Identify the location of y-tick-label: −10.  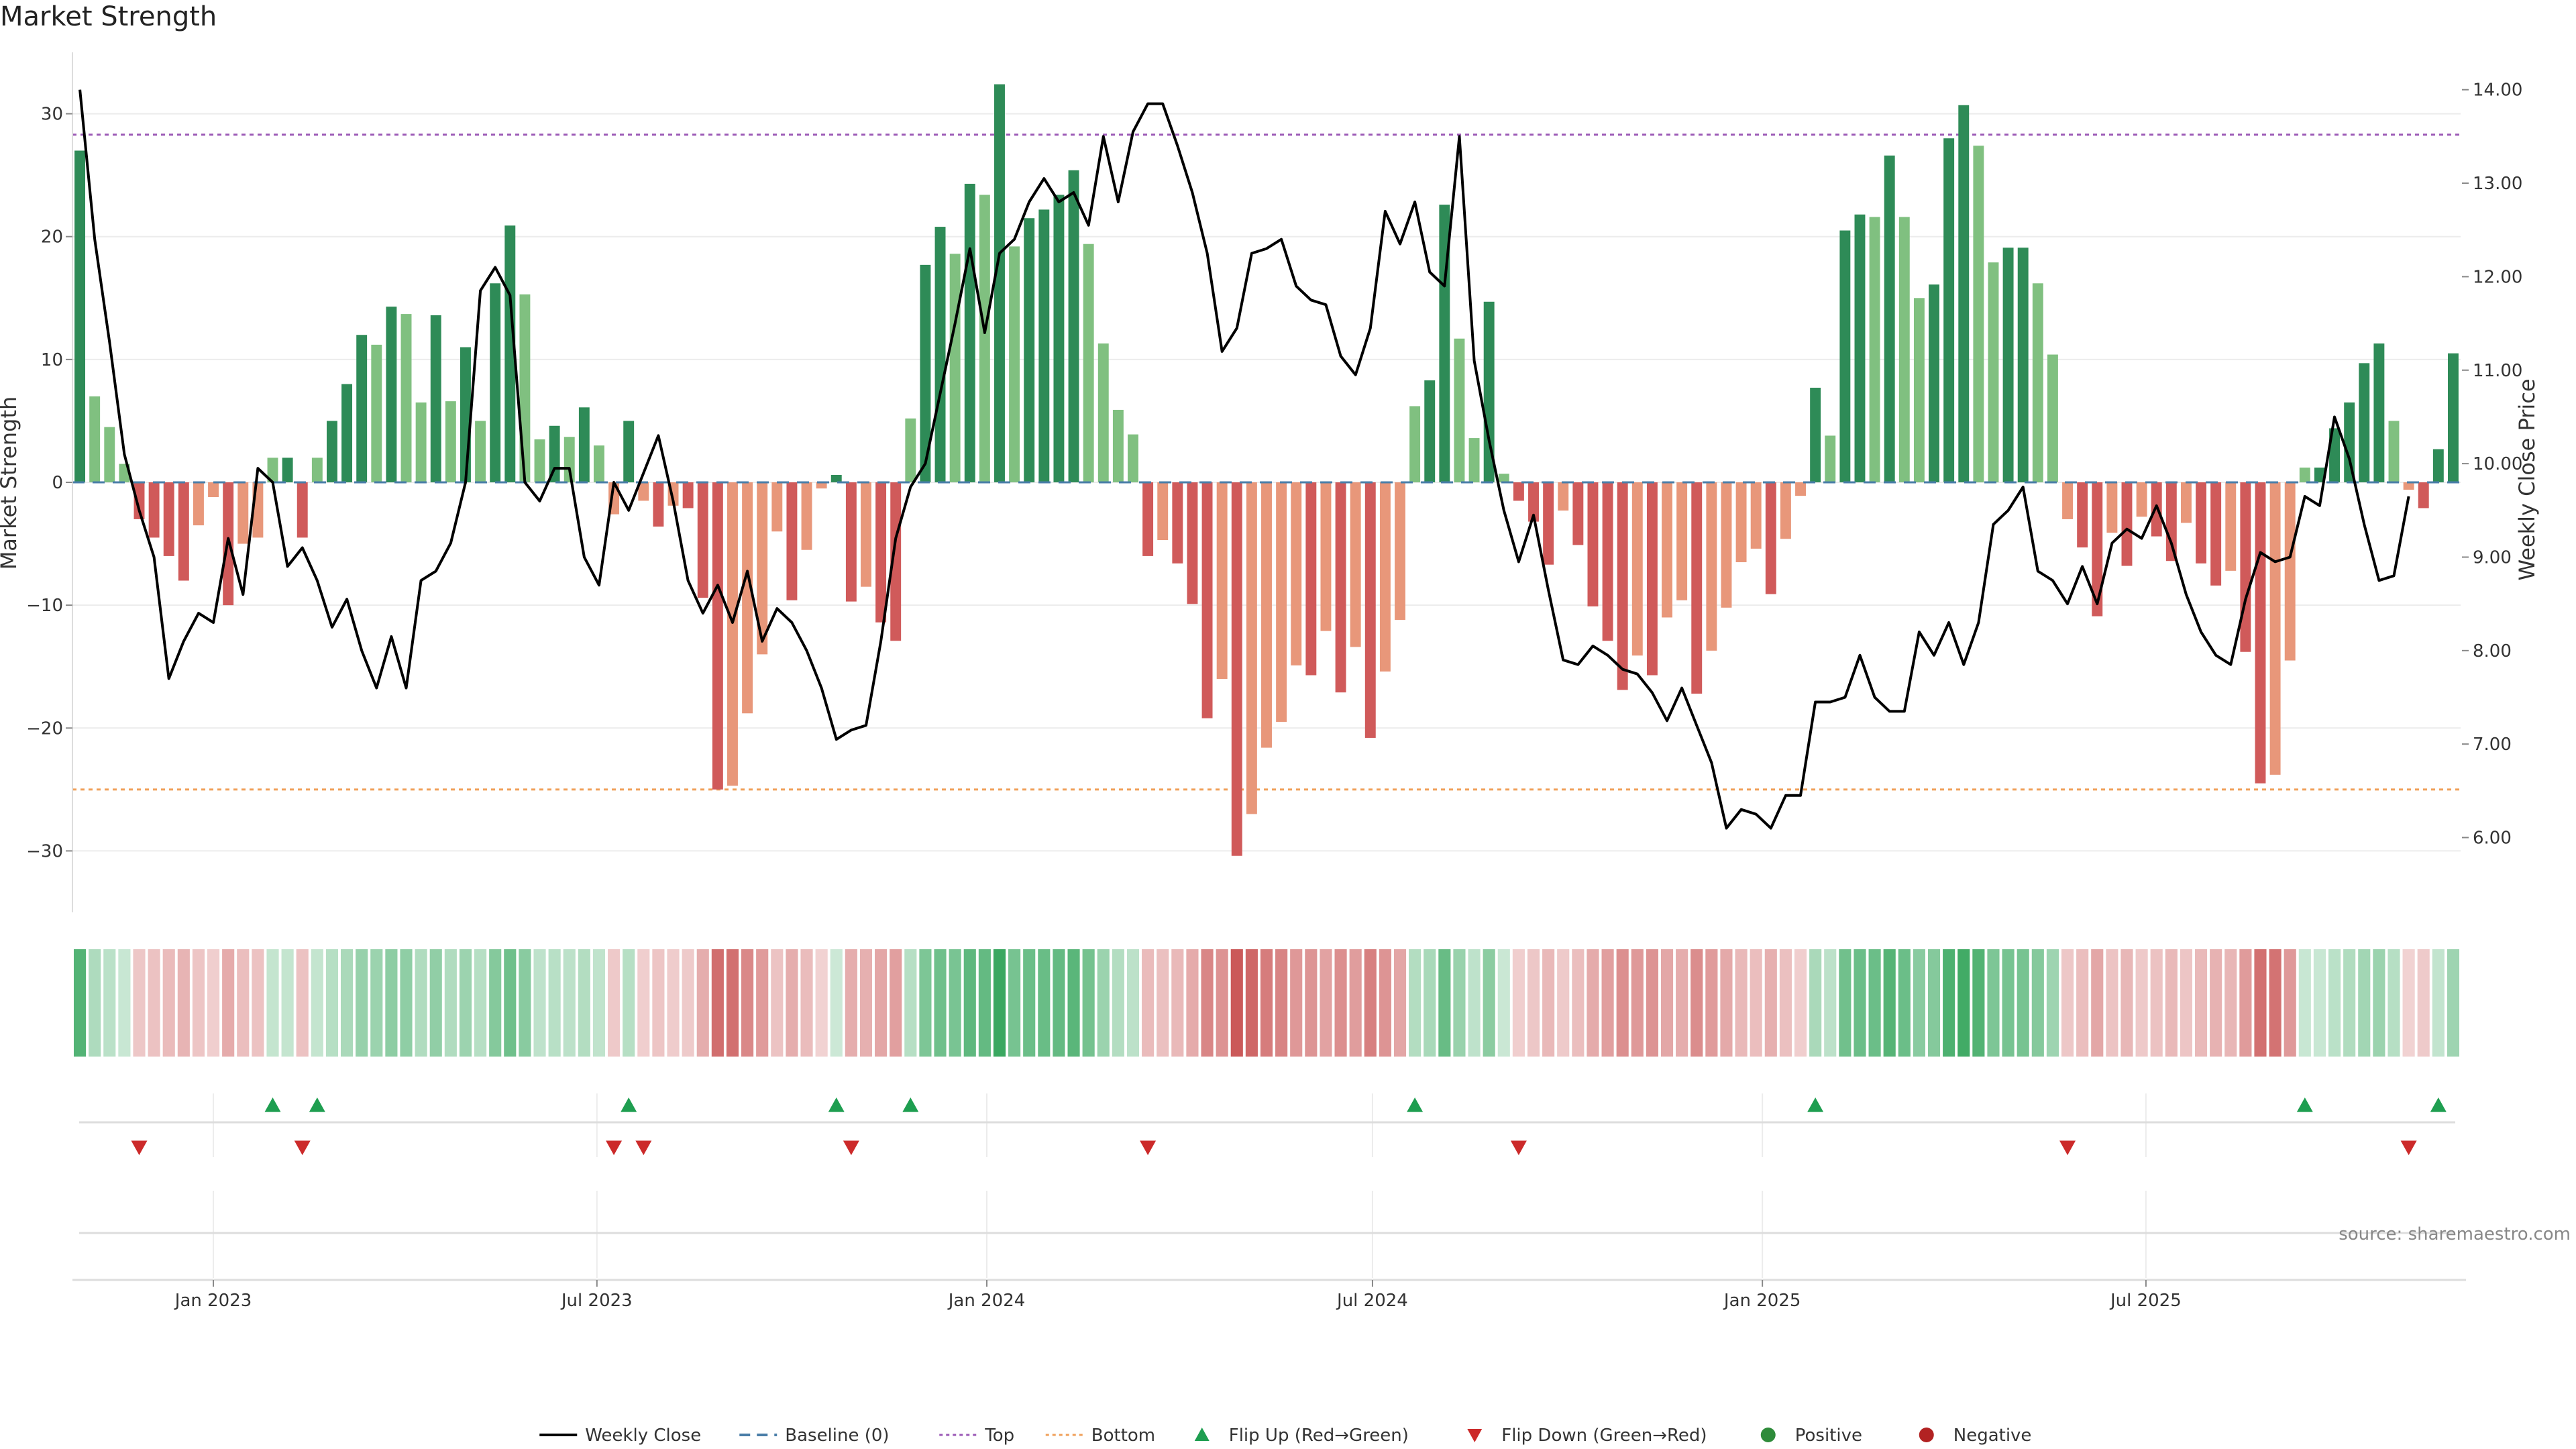
(44, 606).